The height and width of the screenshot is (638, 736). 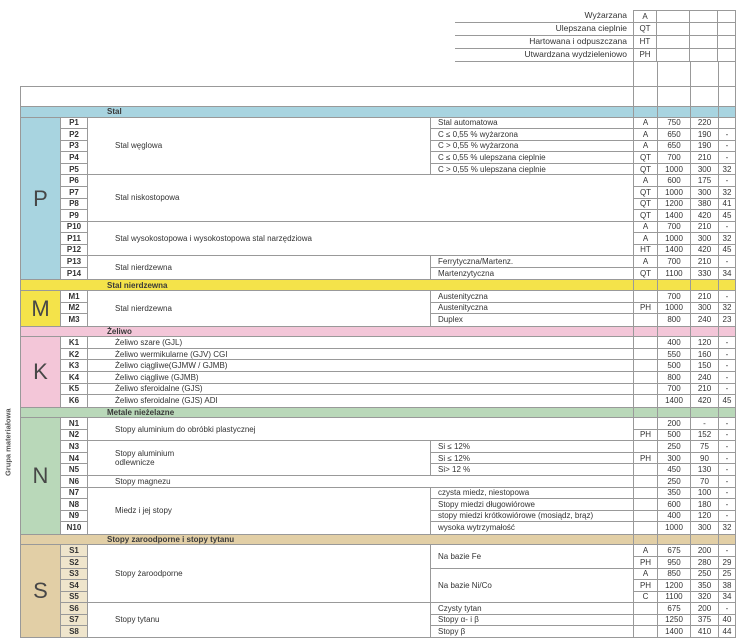 I want to click on code-P6: P6, so click(x=74, y=181).